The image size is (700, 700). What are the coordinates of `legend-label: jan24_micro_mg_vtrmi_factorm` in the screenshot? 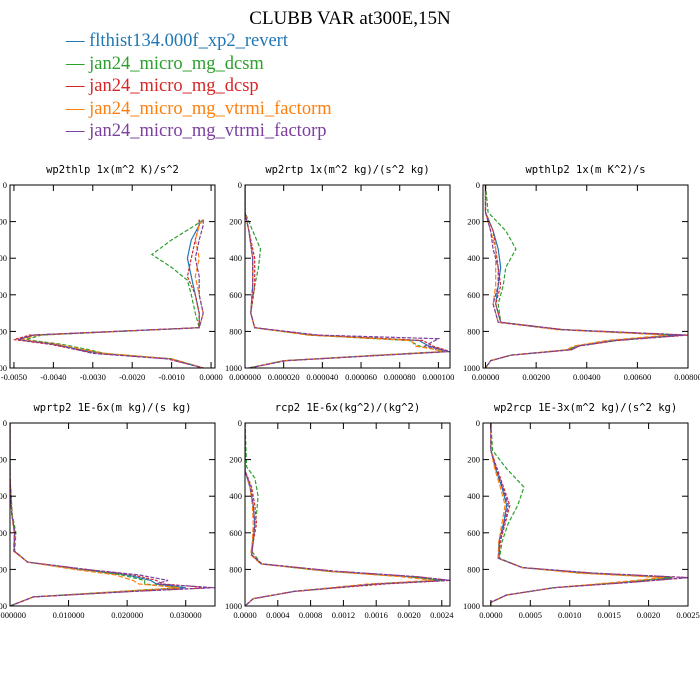 It's located at (210, 108).